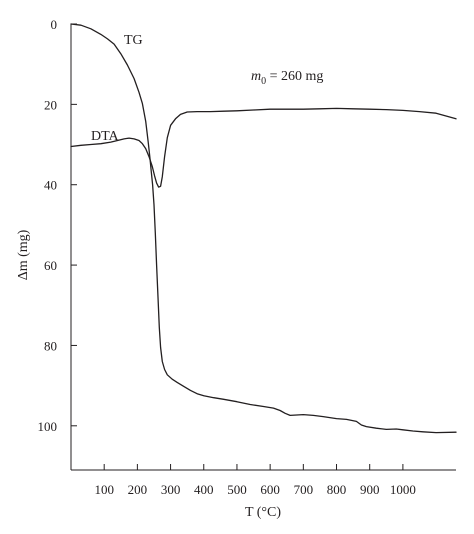  Describe the element at coordinates (294, 76) in the screenshot. I see `mass-annotation-value: = 260 mg` at that location.